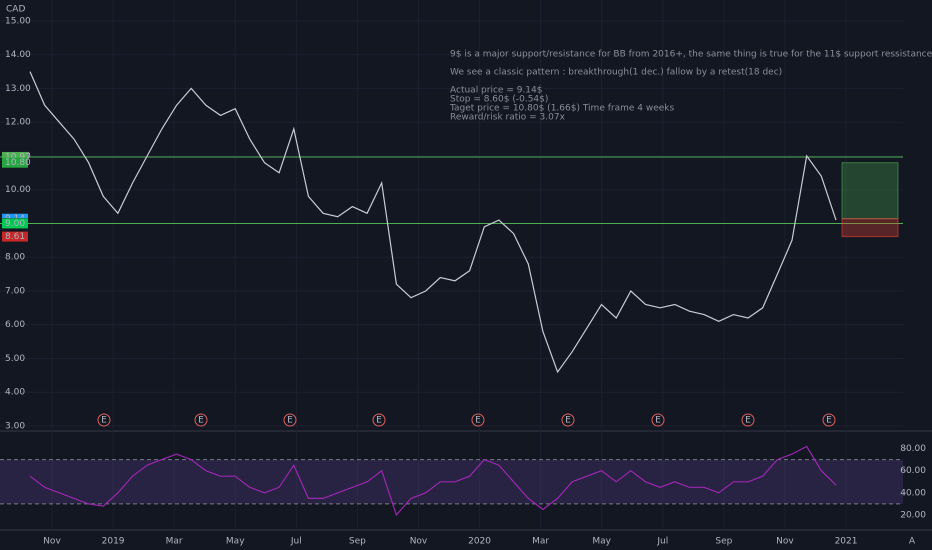 This screenshot has width=932, height=550. What do you see at coordinates (15, 291) in the screenshot?
I see `y-tick-label: 7.00` at bounding box center [15, 291].